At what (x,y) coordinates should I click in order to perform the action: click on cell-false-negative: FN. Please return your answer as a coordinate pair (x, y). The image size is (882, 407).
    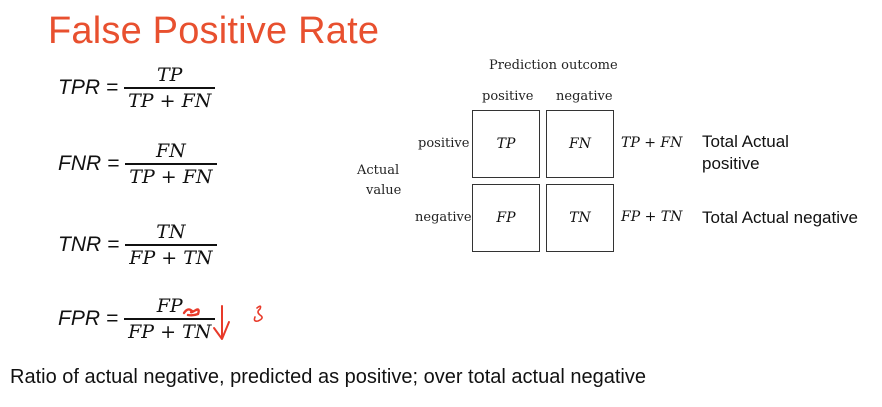
    Looking at the image, I should click on (580, 144).